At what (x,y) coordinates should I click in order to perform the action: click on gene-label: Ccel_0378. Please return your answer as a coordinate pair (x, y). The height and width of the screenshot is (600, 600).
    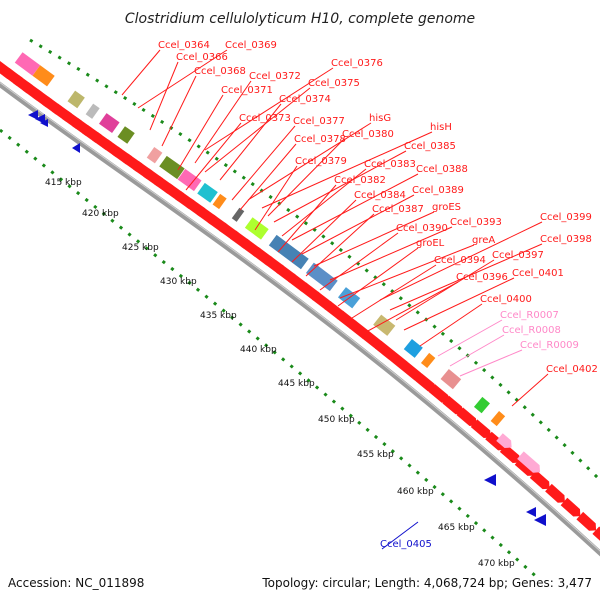
    Looking at the image, I should click on (320, 139).